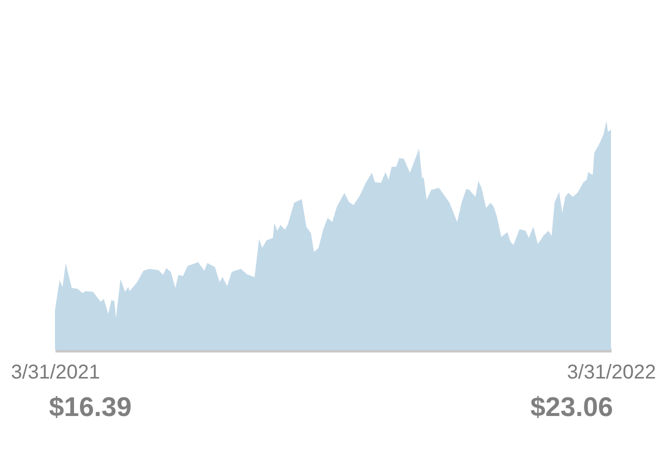 Image resolution: width=667 pixels, height=474 pixels. What do you see at coordinates (611, 373) in the screenshot?
I see `x-tick-label: 3/31/2022` at bounding box center [611, 373].